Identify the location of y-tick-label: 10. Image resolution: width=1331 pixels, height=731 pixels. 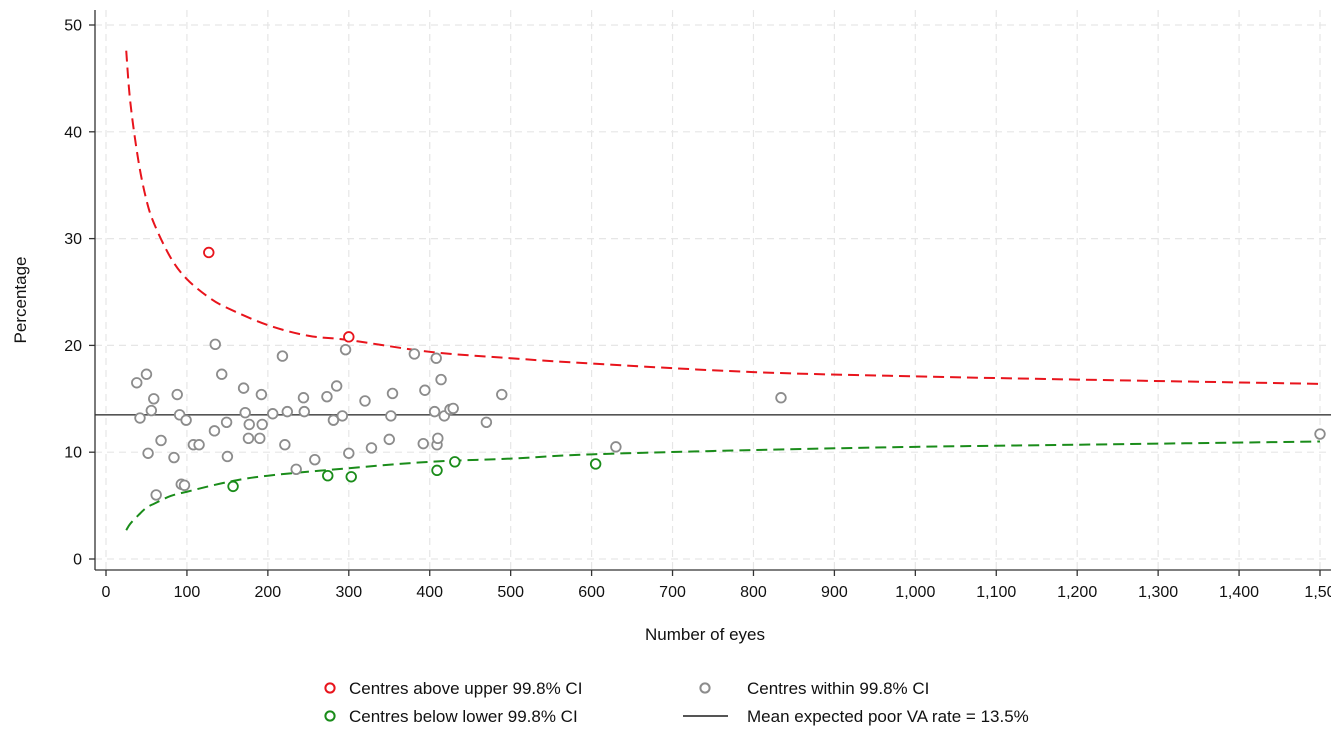
(73, 453).